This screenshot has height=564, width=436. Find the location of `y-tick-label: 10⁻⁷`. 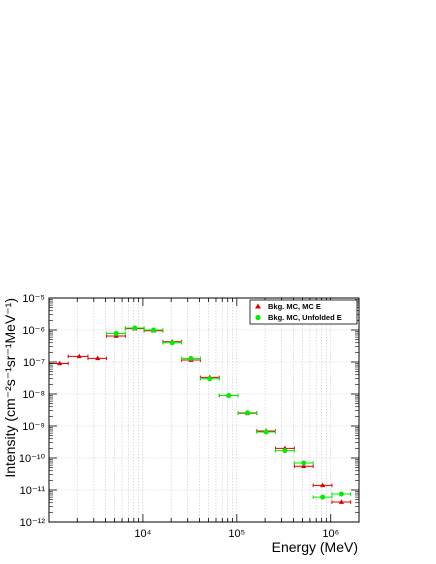

y-tick-label: 10⁻⁷ is located at coordinates (34, 363).